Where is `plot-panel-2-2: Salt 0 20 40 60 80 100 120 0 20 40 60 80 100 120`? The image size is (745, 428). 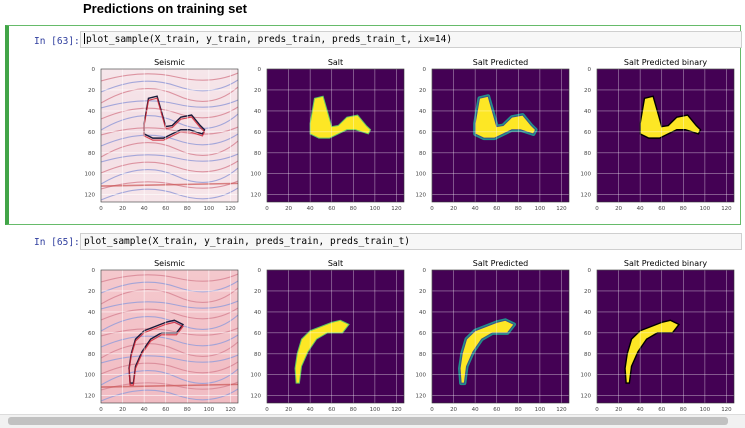
plot-panel-2-2: Salt 0 20 40 60 80 100 120 0 20 40 60 80 100 120 is located at coordinates (328, 336).